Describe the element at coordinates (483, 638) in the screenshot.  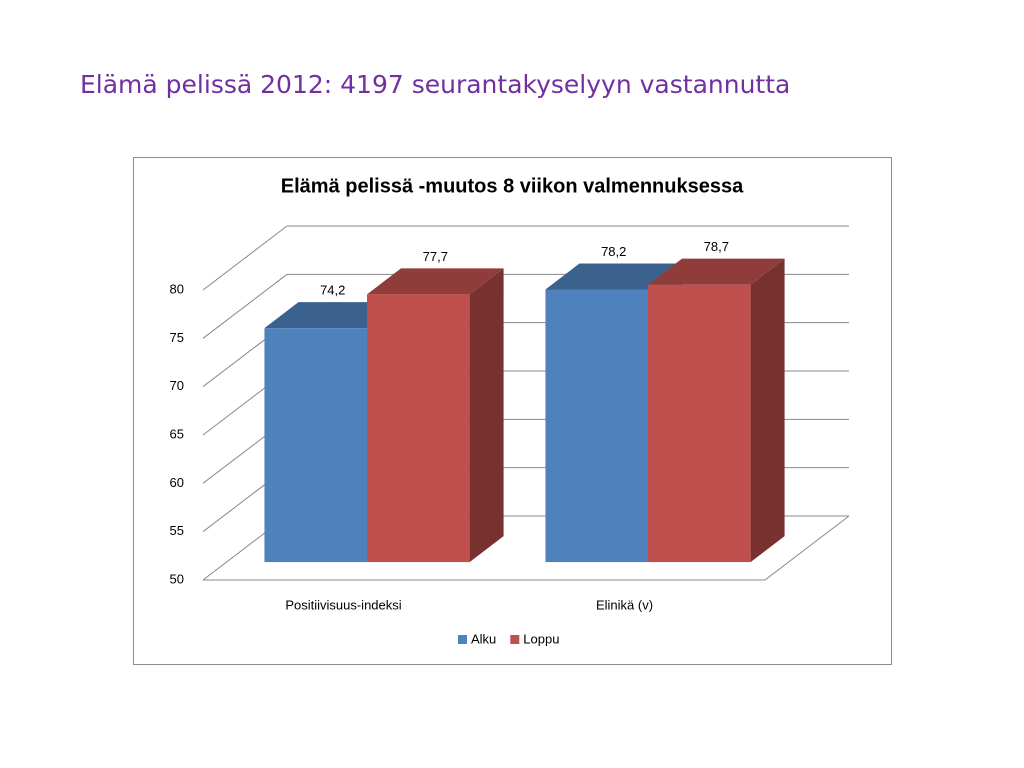
I see `legend-label: Alku` at that location.